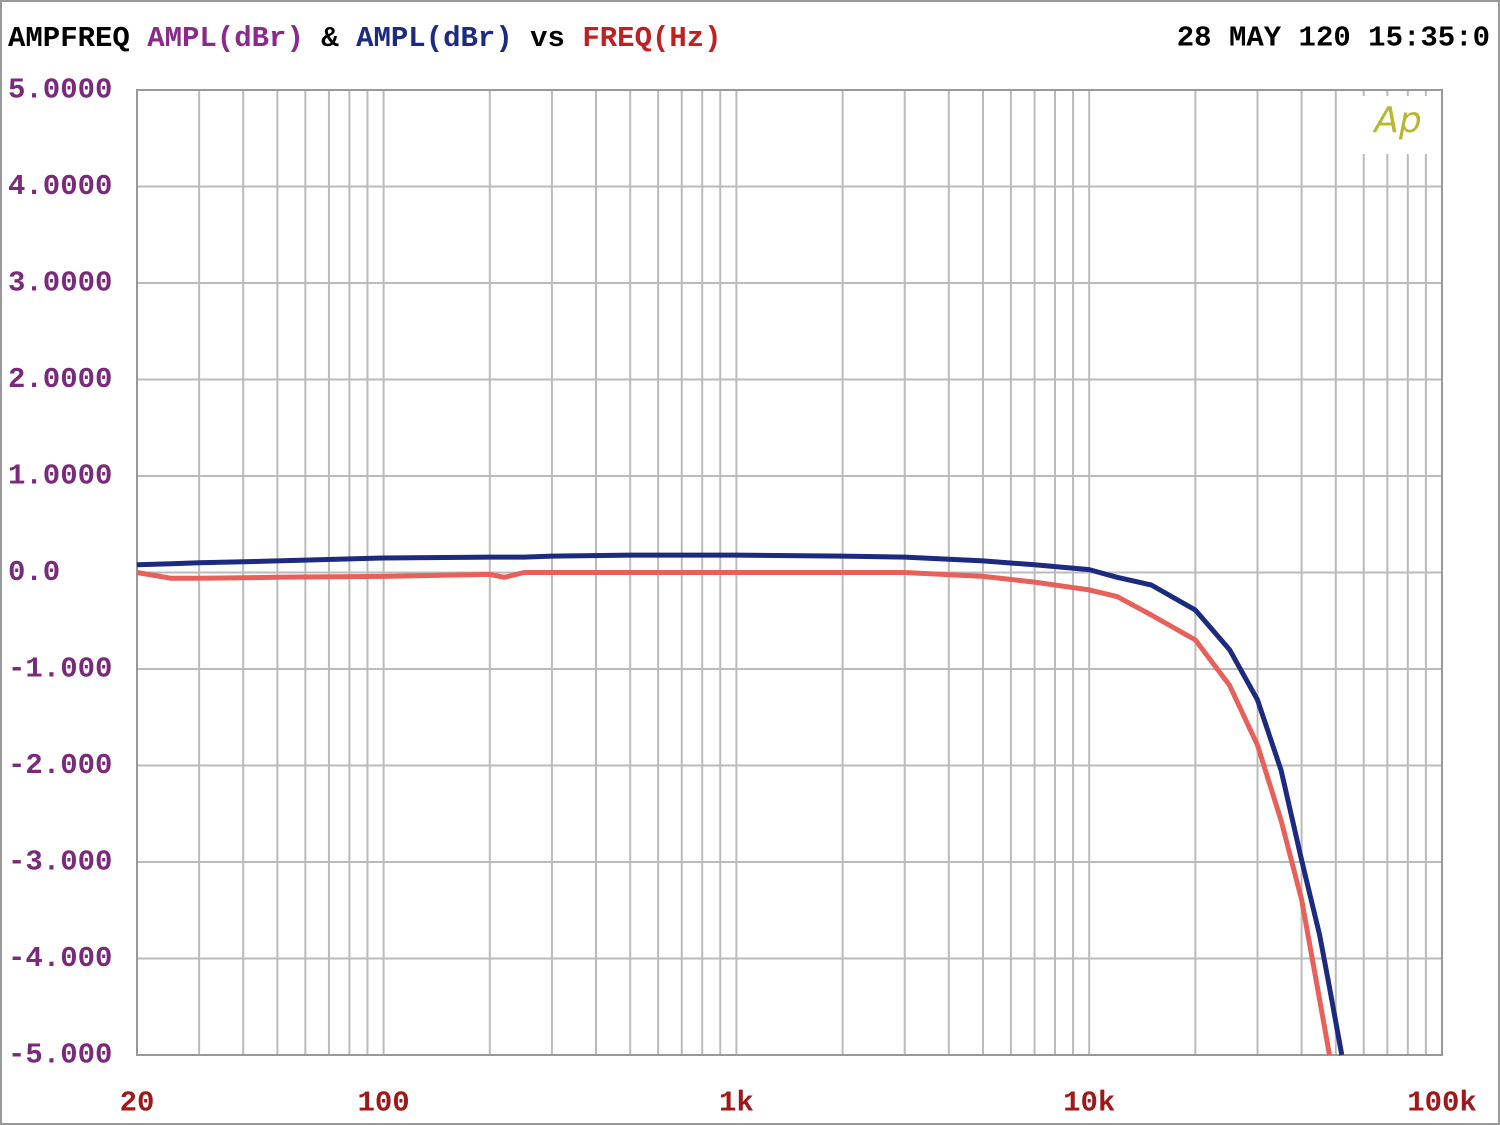 Image resolution: width=1500 pixels, height=1125 pixels. What do you see at coordinates (69, 38) in the screenshot?
I see `title: AMPFREQ` at bounding box center [69, 38].